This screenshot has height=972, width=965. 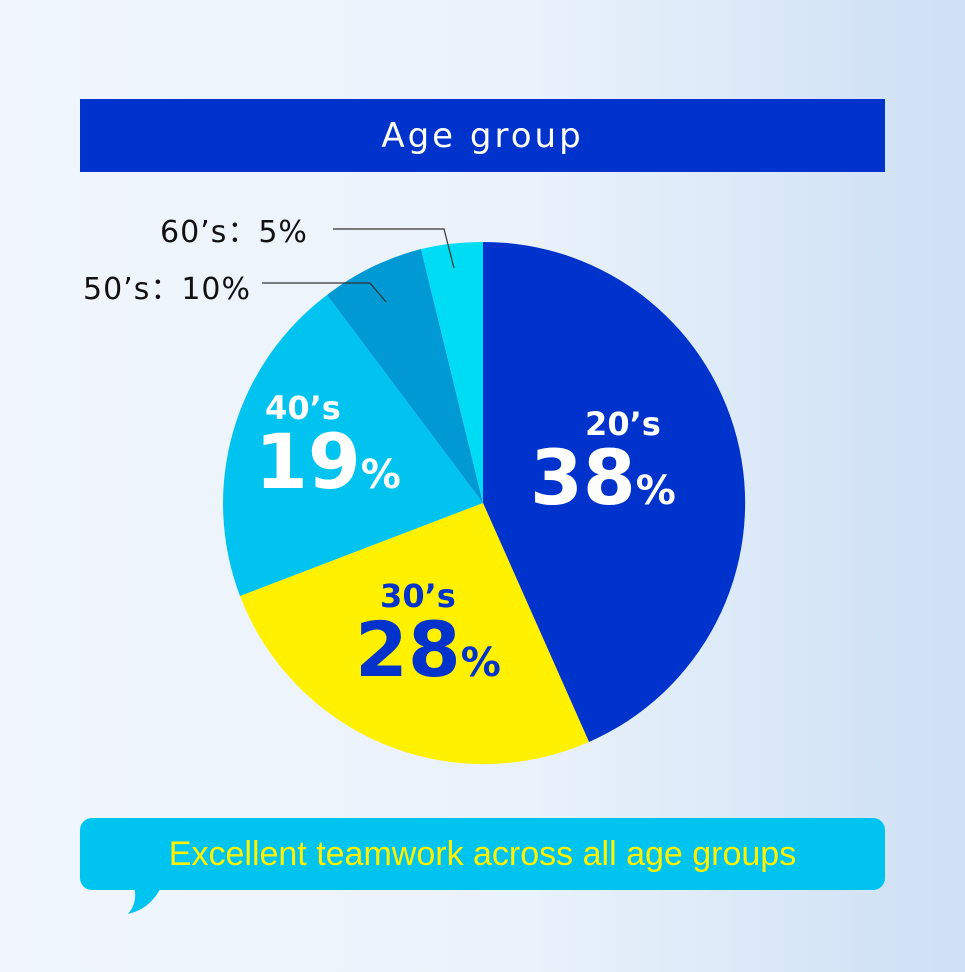 I want to click on label-40s-age: 40’s, so click(x=303, y=408).